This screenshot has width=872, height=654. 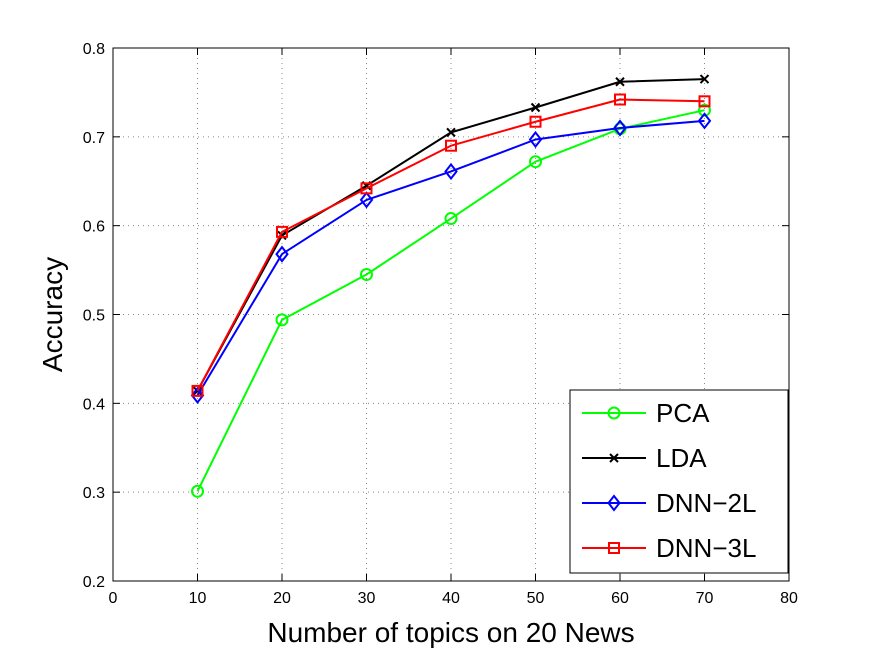 What do you see at coordinates (681, 458) in the screenshot?
I see `legend-label: LDA` at bounding box center [681, 458].